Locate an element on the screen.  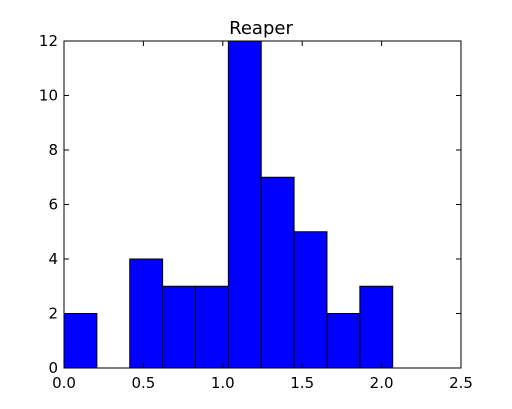
y-tick-label: 0 is located at coordinates (53, 368).